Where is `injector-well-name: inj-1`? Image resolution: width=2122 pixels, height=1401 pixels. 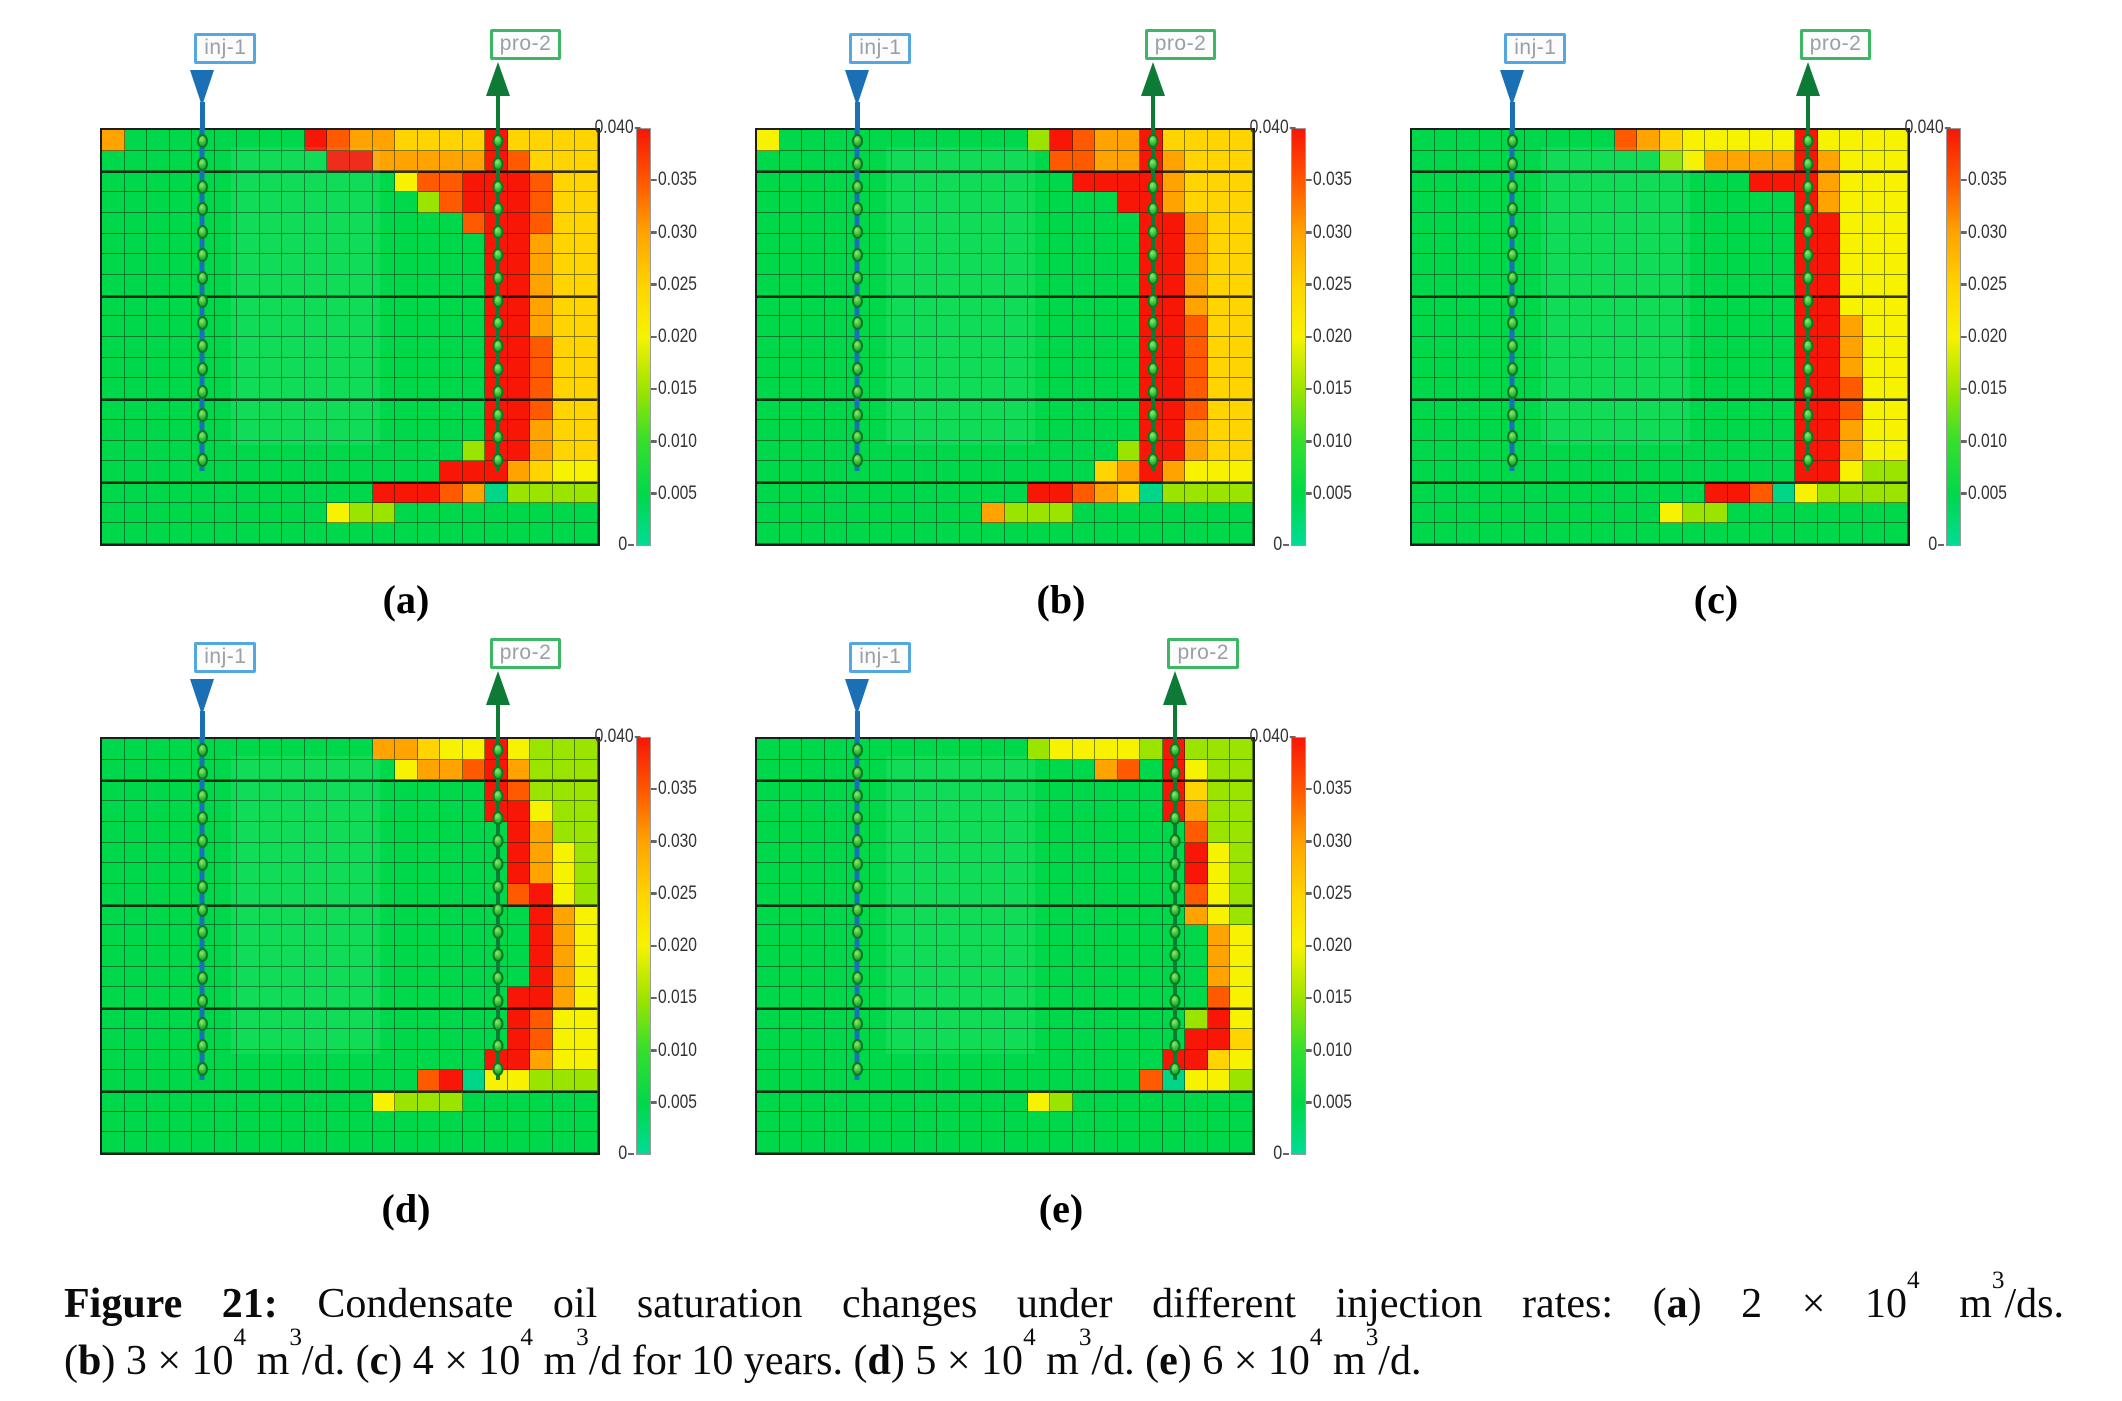
injector-well-name: inj-1 is located at coordinates (880, 656).